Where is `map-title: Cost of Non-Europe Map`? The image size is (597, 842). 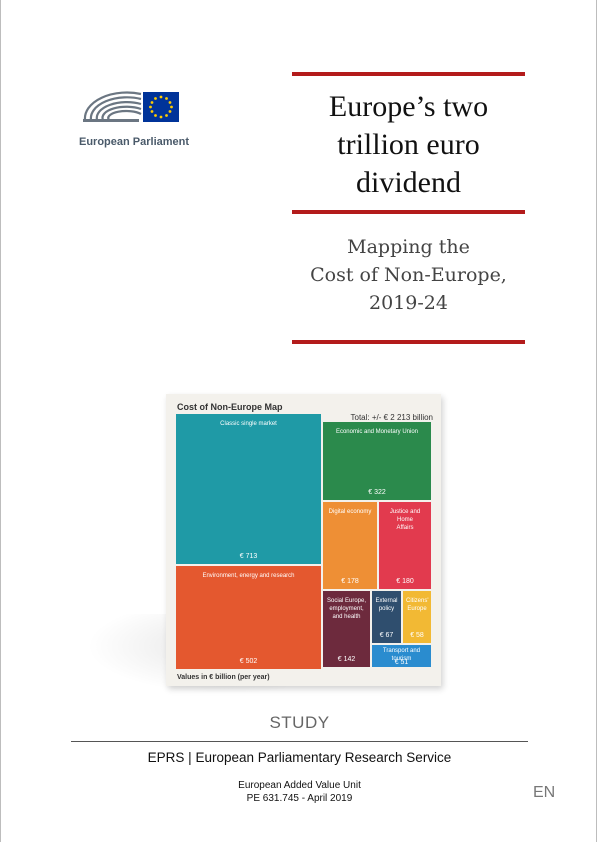 map-title: Cost of Non-Europe Map is located at coordinates (230, 407).